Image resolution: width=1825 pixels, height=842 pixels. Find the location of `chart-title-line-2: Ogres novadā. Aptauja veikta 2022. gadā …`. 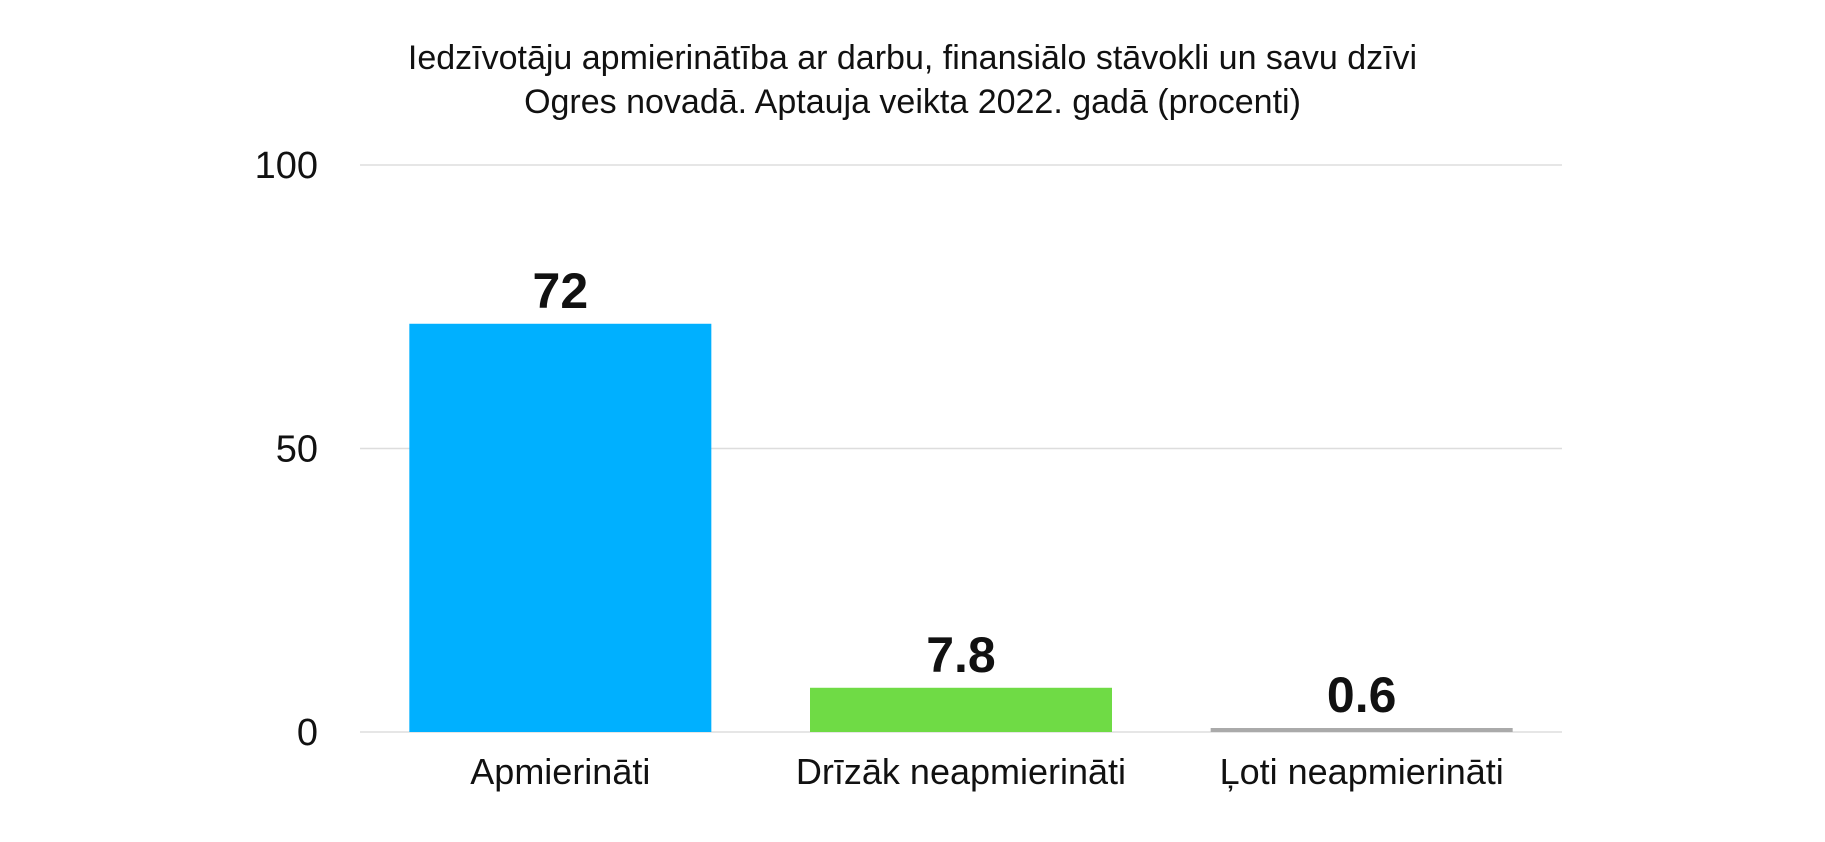

chart-title-line-2: Ogres novadā. Aptauja veikta 2022. gadā … is located at coordinates (912, 102).